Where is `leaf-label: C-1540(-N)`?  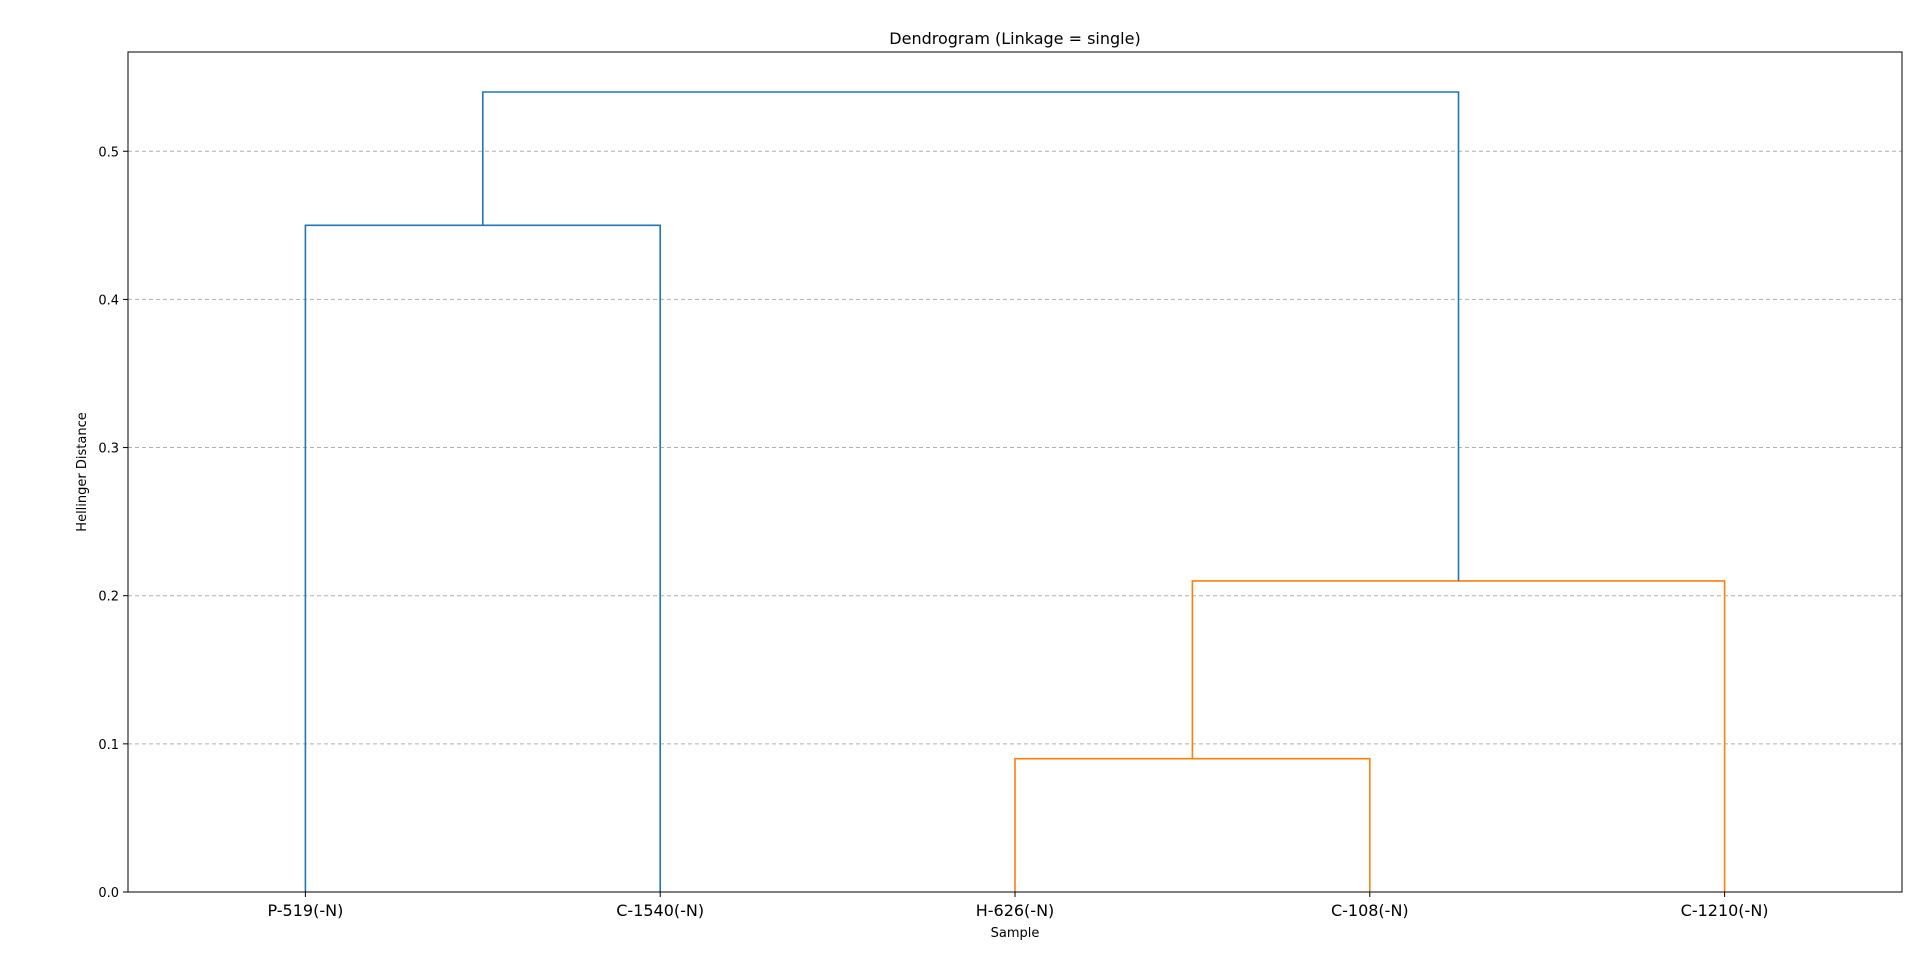
leaf-label: C-1540(-N) is located at coordinates (660, 910).